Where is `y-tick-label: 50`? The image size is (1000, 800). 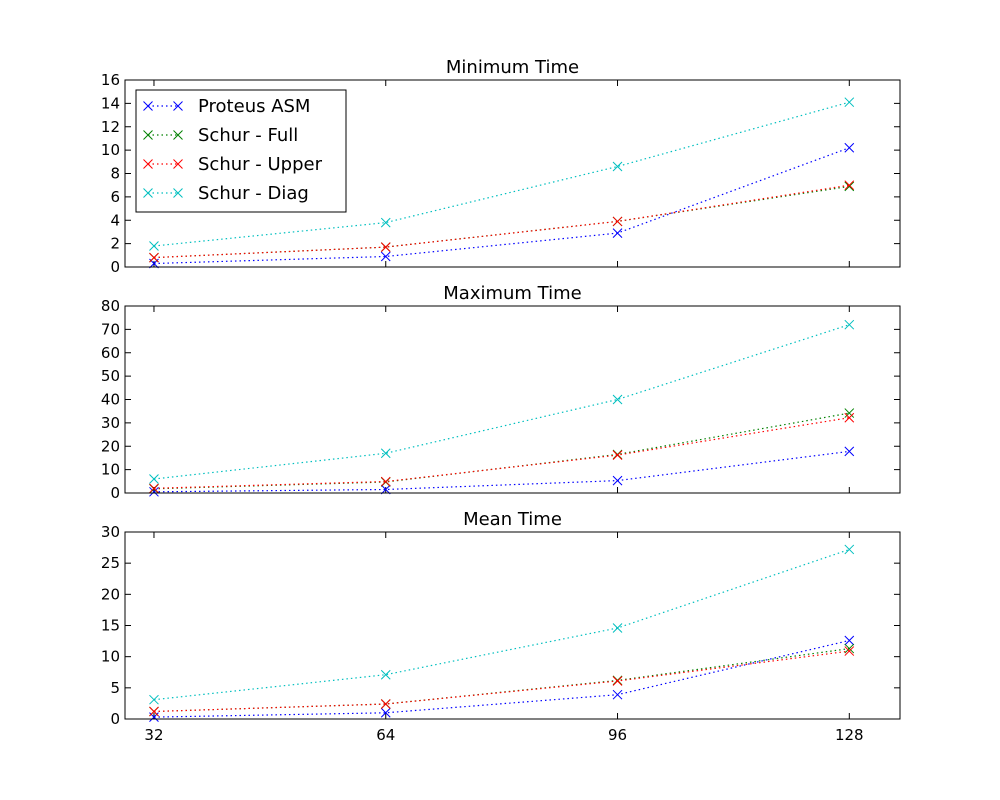
y-tick-label: 50 is located at coordinates (110, 376).